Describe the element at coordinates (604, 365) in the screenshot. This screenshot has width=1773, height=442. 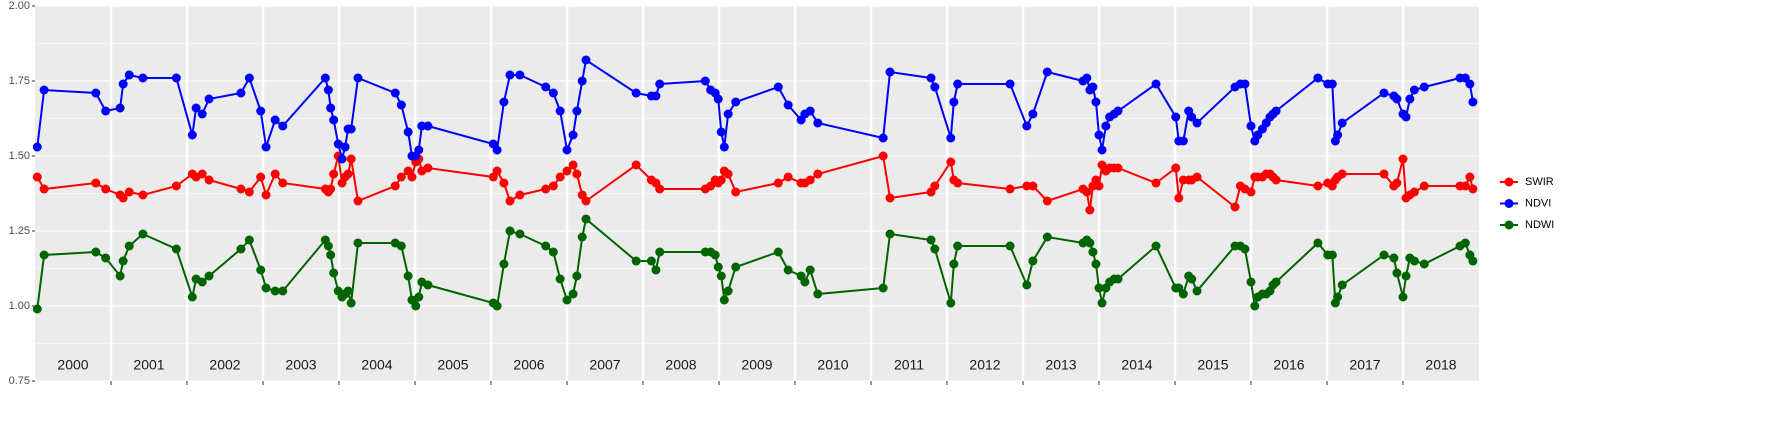
I see `year-label: 2007` at that location.